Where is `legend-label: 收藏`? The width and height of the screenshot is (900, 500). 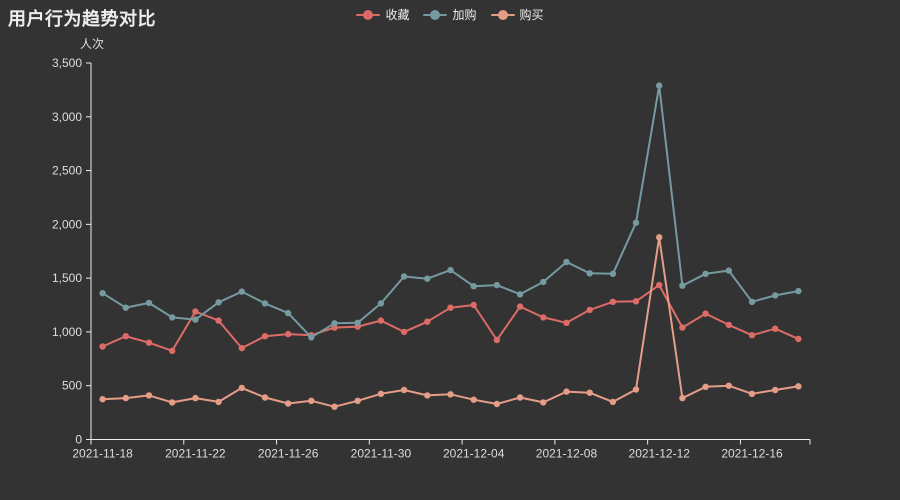 legend-label: 收藏 is located at coordinates (397, 15).